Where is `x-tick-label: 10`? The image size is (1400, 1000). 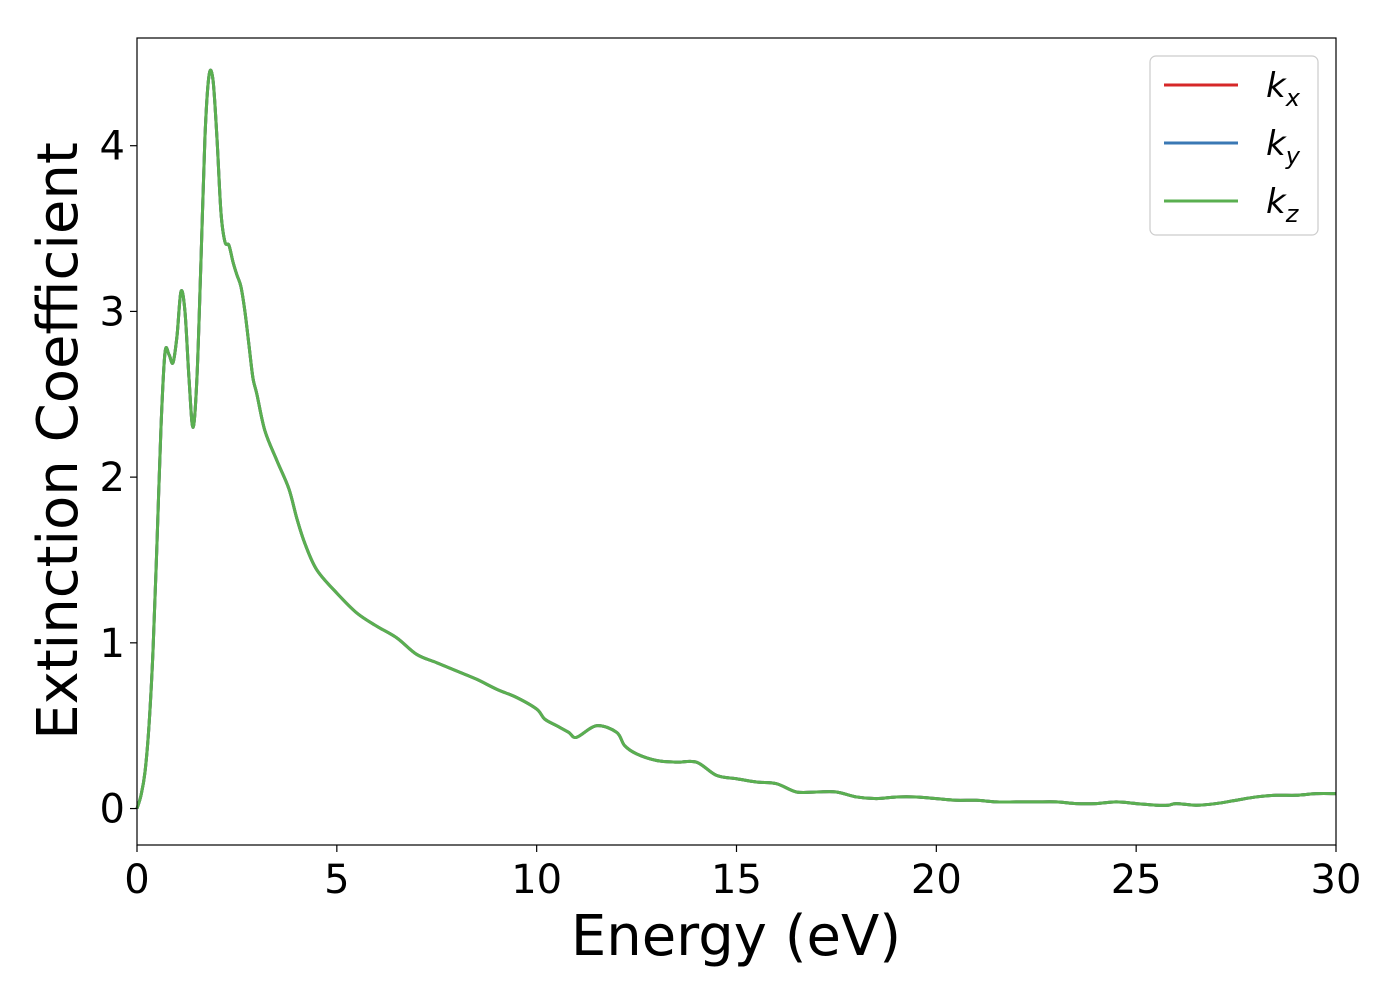
x-tick-label: 10 is located at coordinates (536, 880).